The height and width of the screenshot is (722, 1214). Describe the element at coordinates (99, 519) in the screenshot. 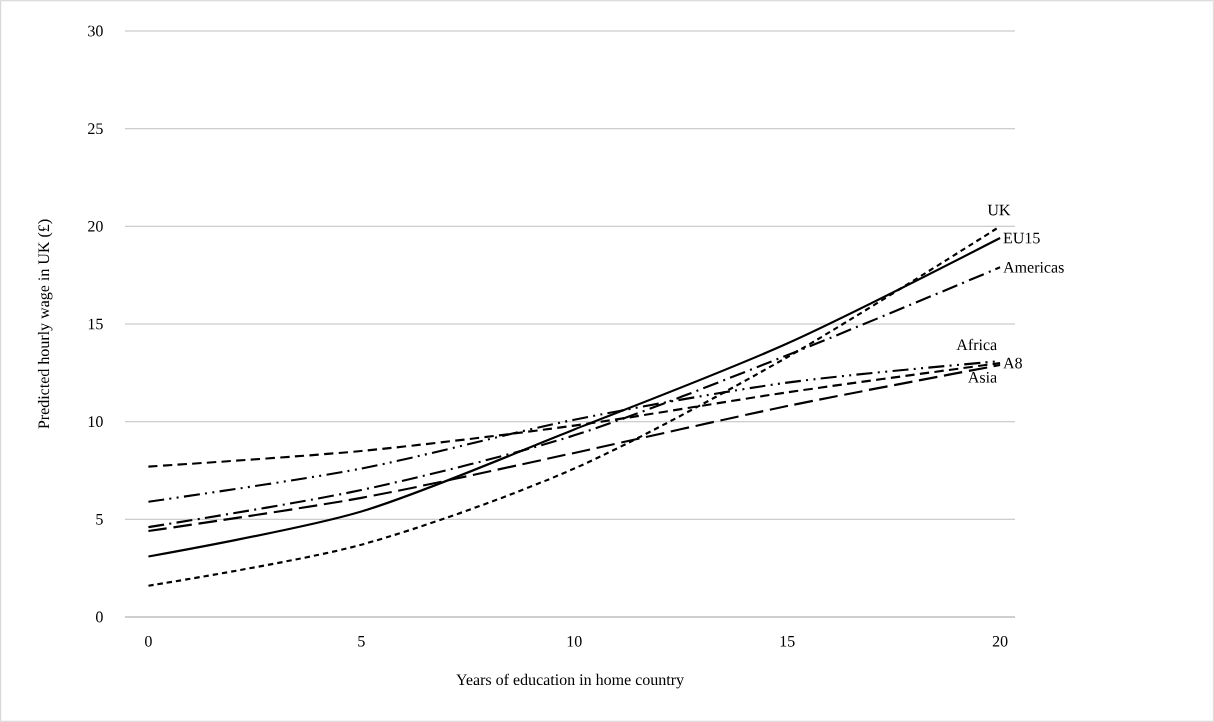

I see `y-tick-label: 5` at that location.